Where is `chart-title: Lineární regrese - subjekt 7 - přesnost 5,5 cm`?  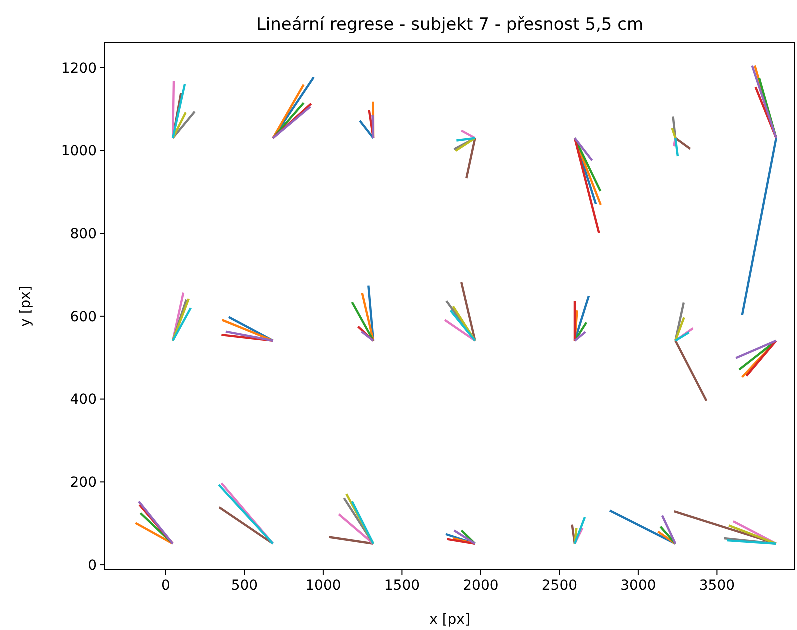
chart-title: Lineární regrese - subjekt 7 - přesnost 5,5 cm is located at coordinates (450, 25).